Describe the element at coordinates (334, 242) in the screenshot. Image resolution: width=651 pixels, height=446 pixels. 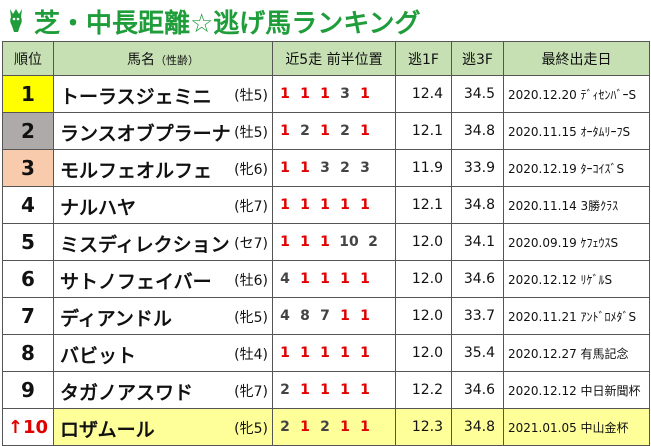
I see `positions-cell: 1 1 1 10 2` at that location.